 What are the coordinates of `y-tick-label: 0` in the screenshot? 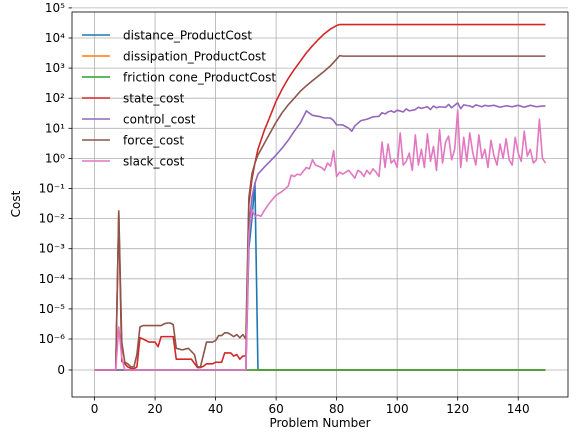 It's located at (61, 370).